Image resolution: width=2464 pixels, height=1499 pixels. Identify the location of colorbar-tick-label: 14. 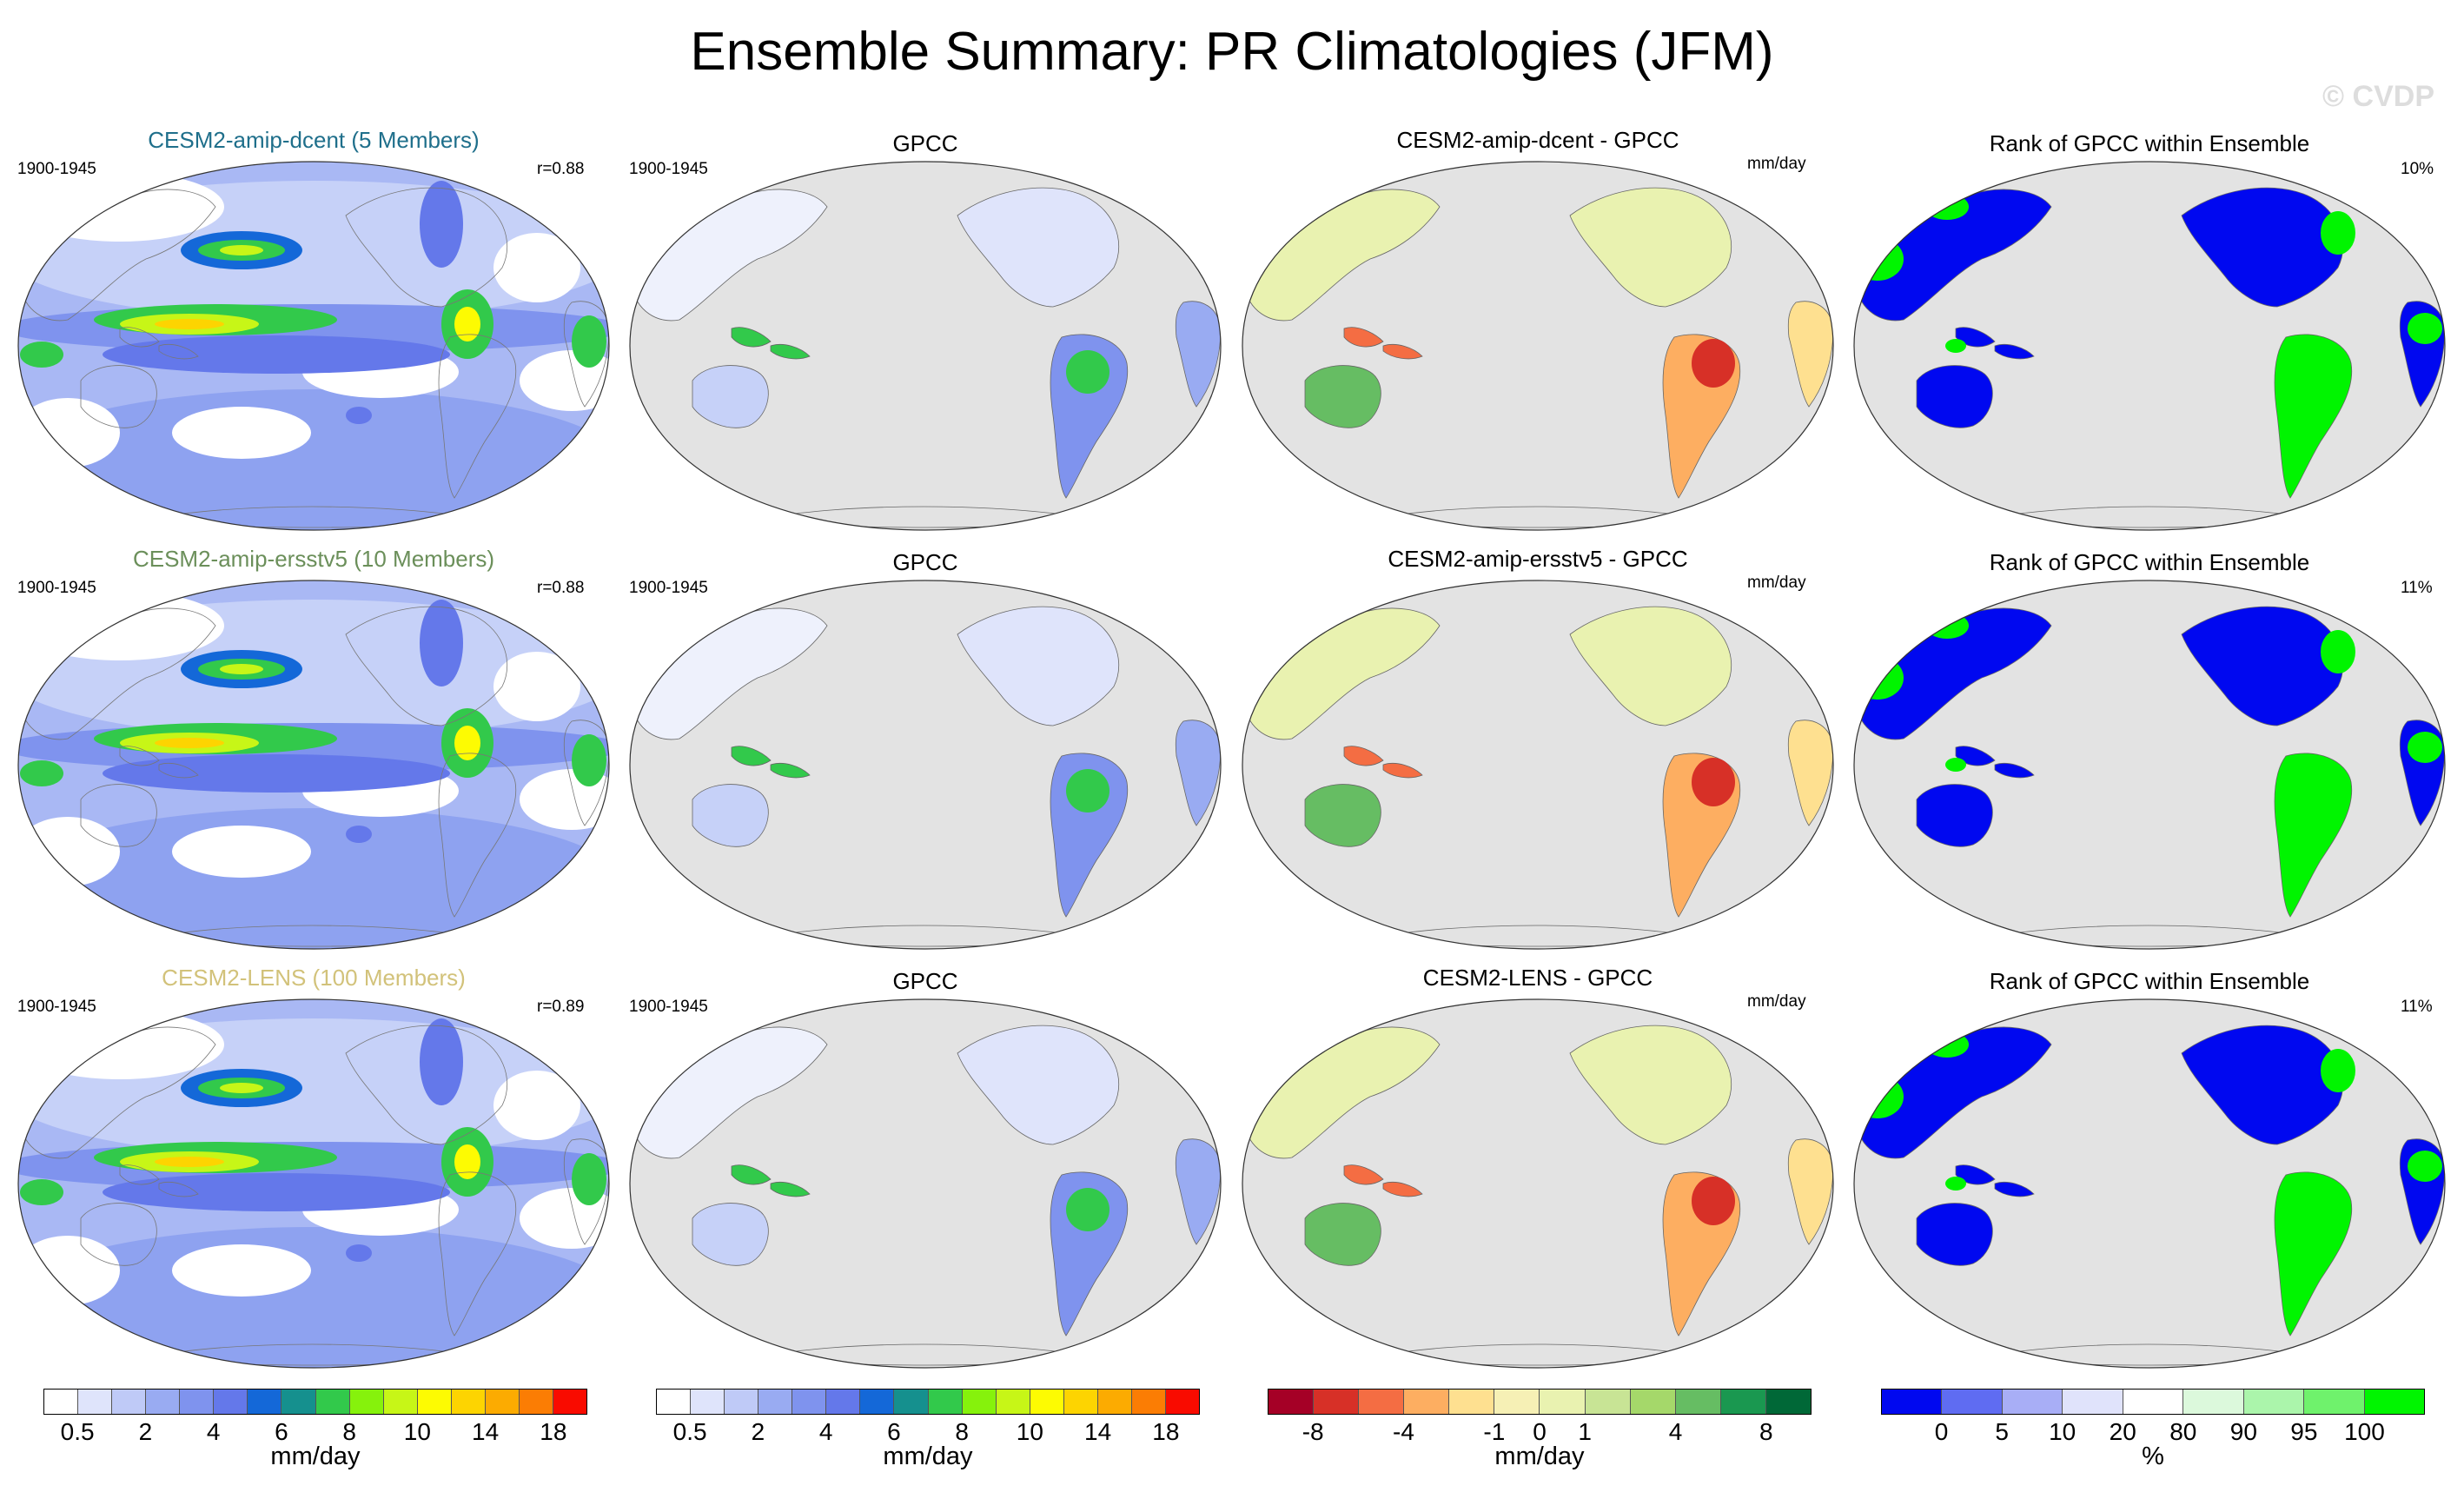
(486, 1431).